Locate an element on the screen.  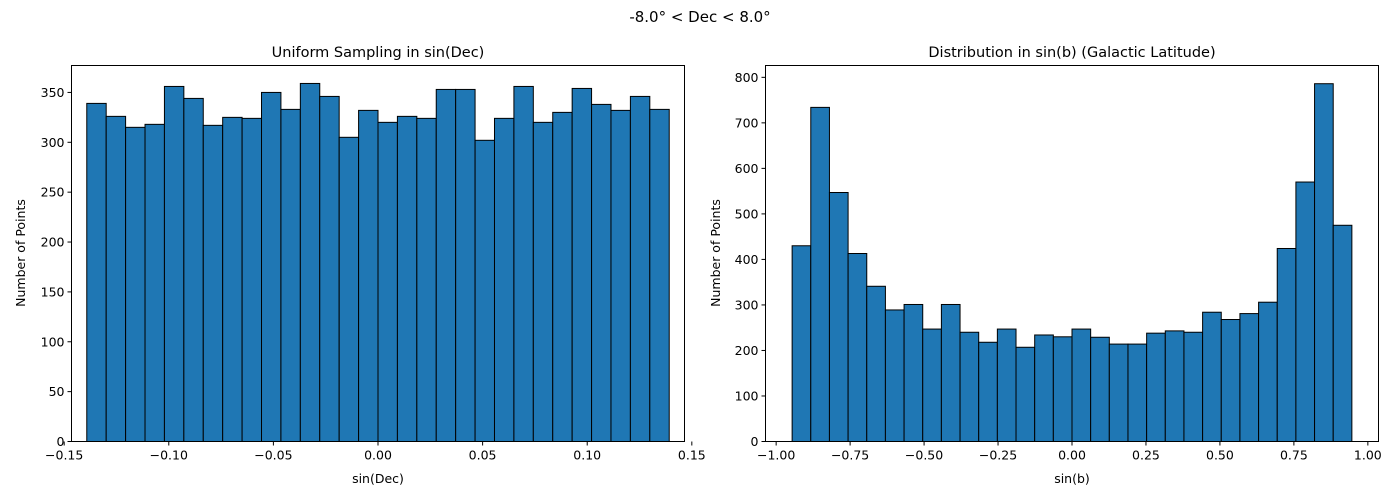
chart-right-ytick-label: 300 is located at coordinates (747, 304).